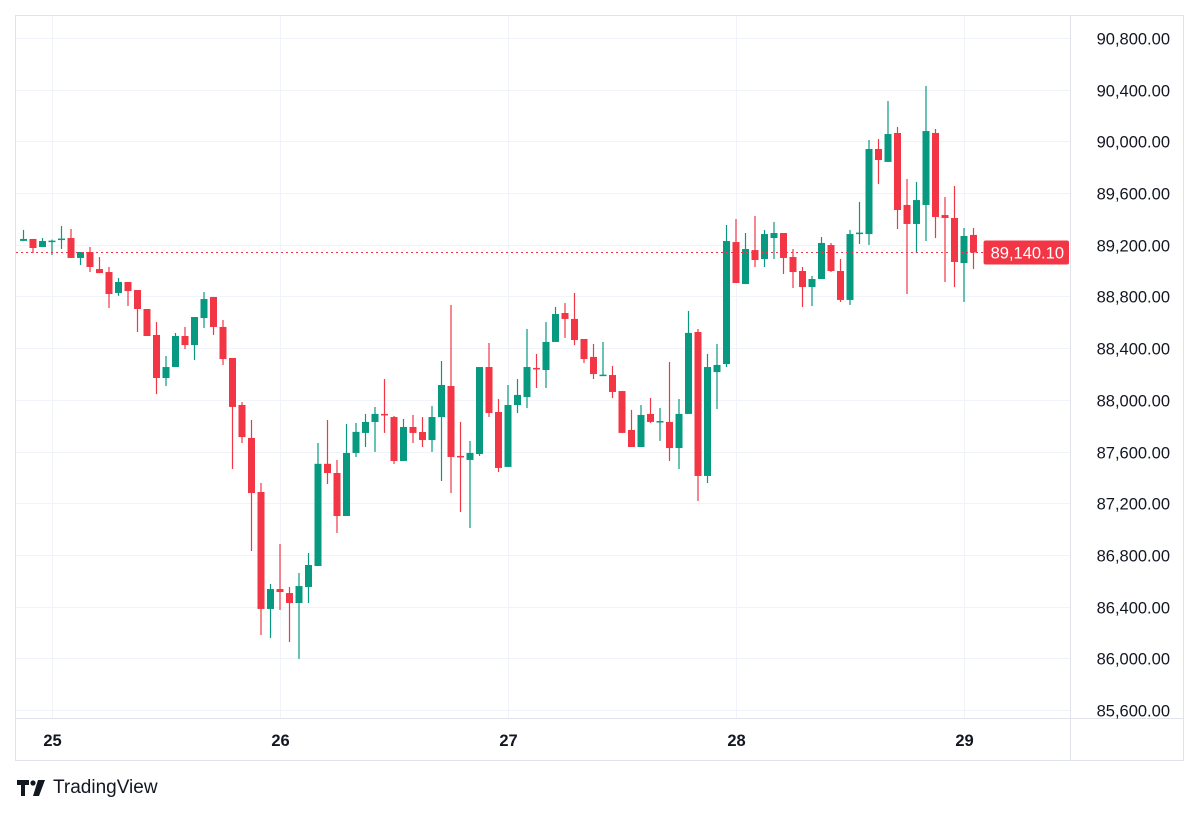 Image resolution: width=1200 pixels, height=822 pixels. What do you see at coordinates (87, 788) in the screenshot?
I see `tradingview-logo: TradingView` at bounding box center [87, 788].